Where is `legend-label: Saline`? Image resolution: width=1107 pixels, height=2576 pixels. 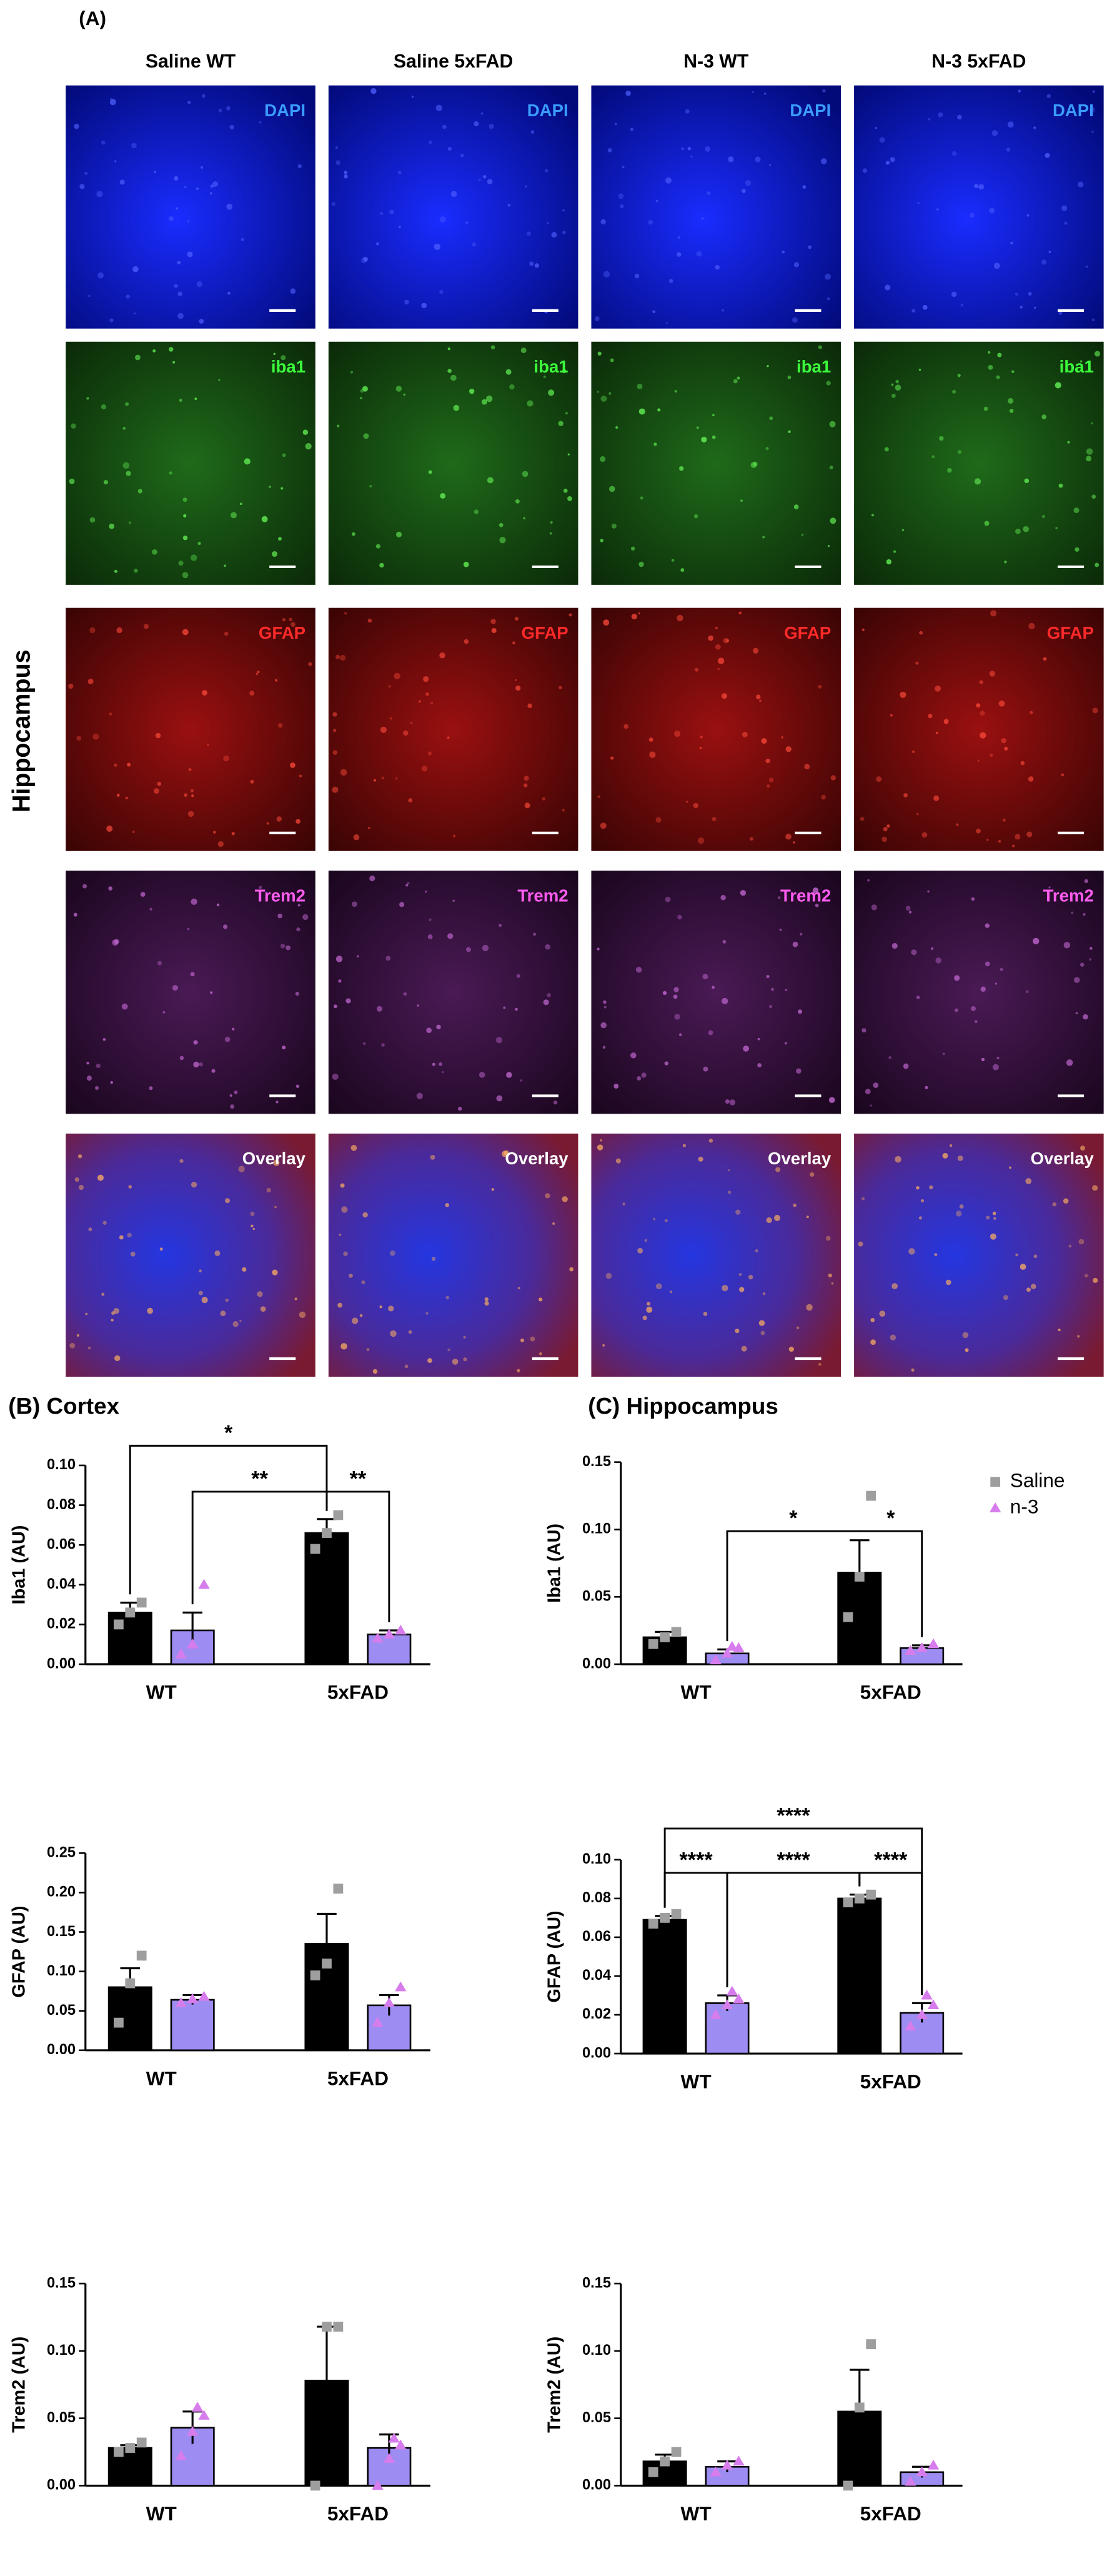 legend-label: Saline is located at coordinates (1037, 1480).